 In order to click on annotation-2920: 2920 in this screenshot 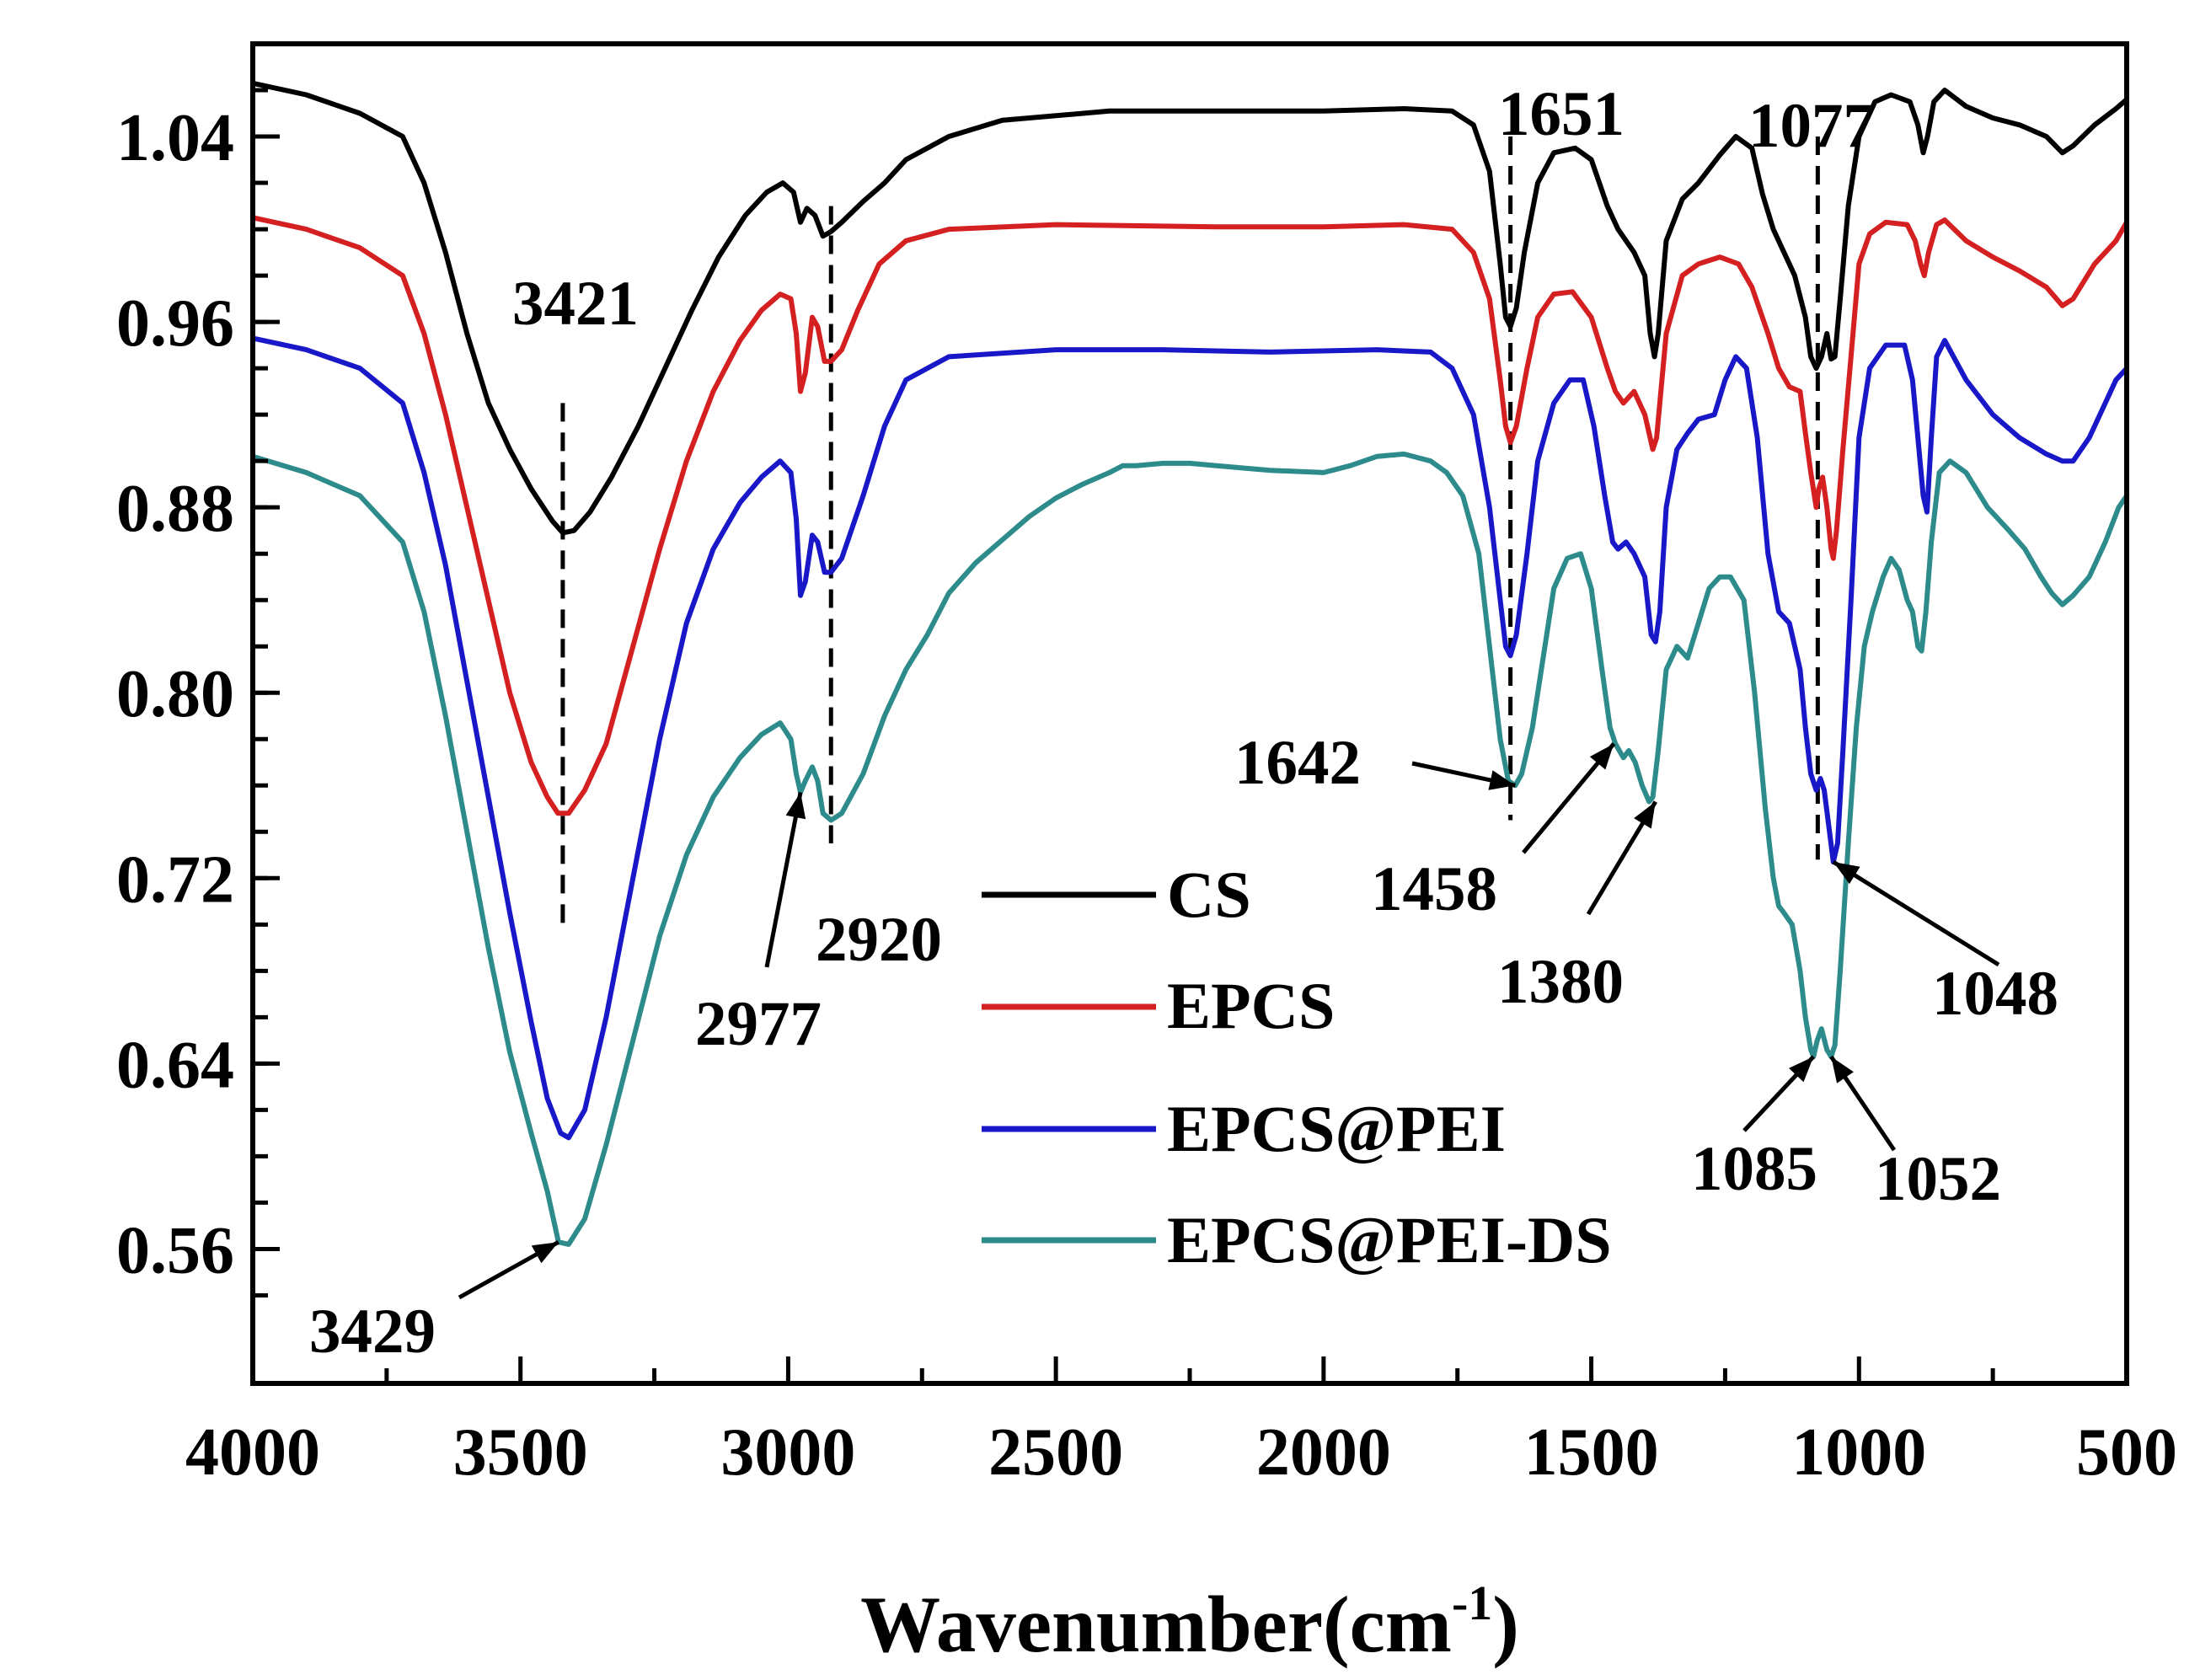, I will do `click(879, 940)`.